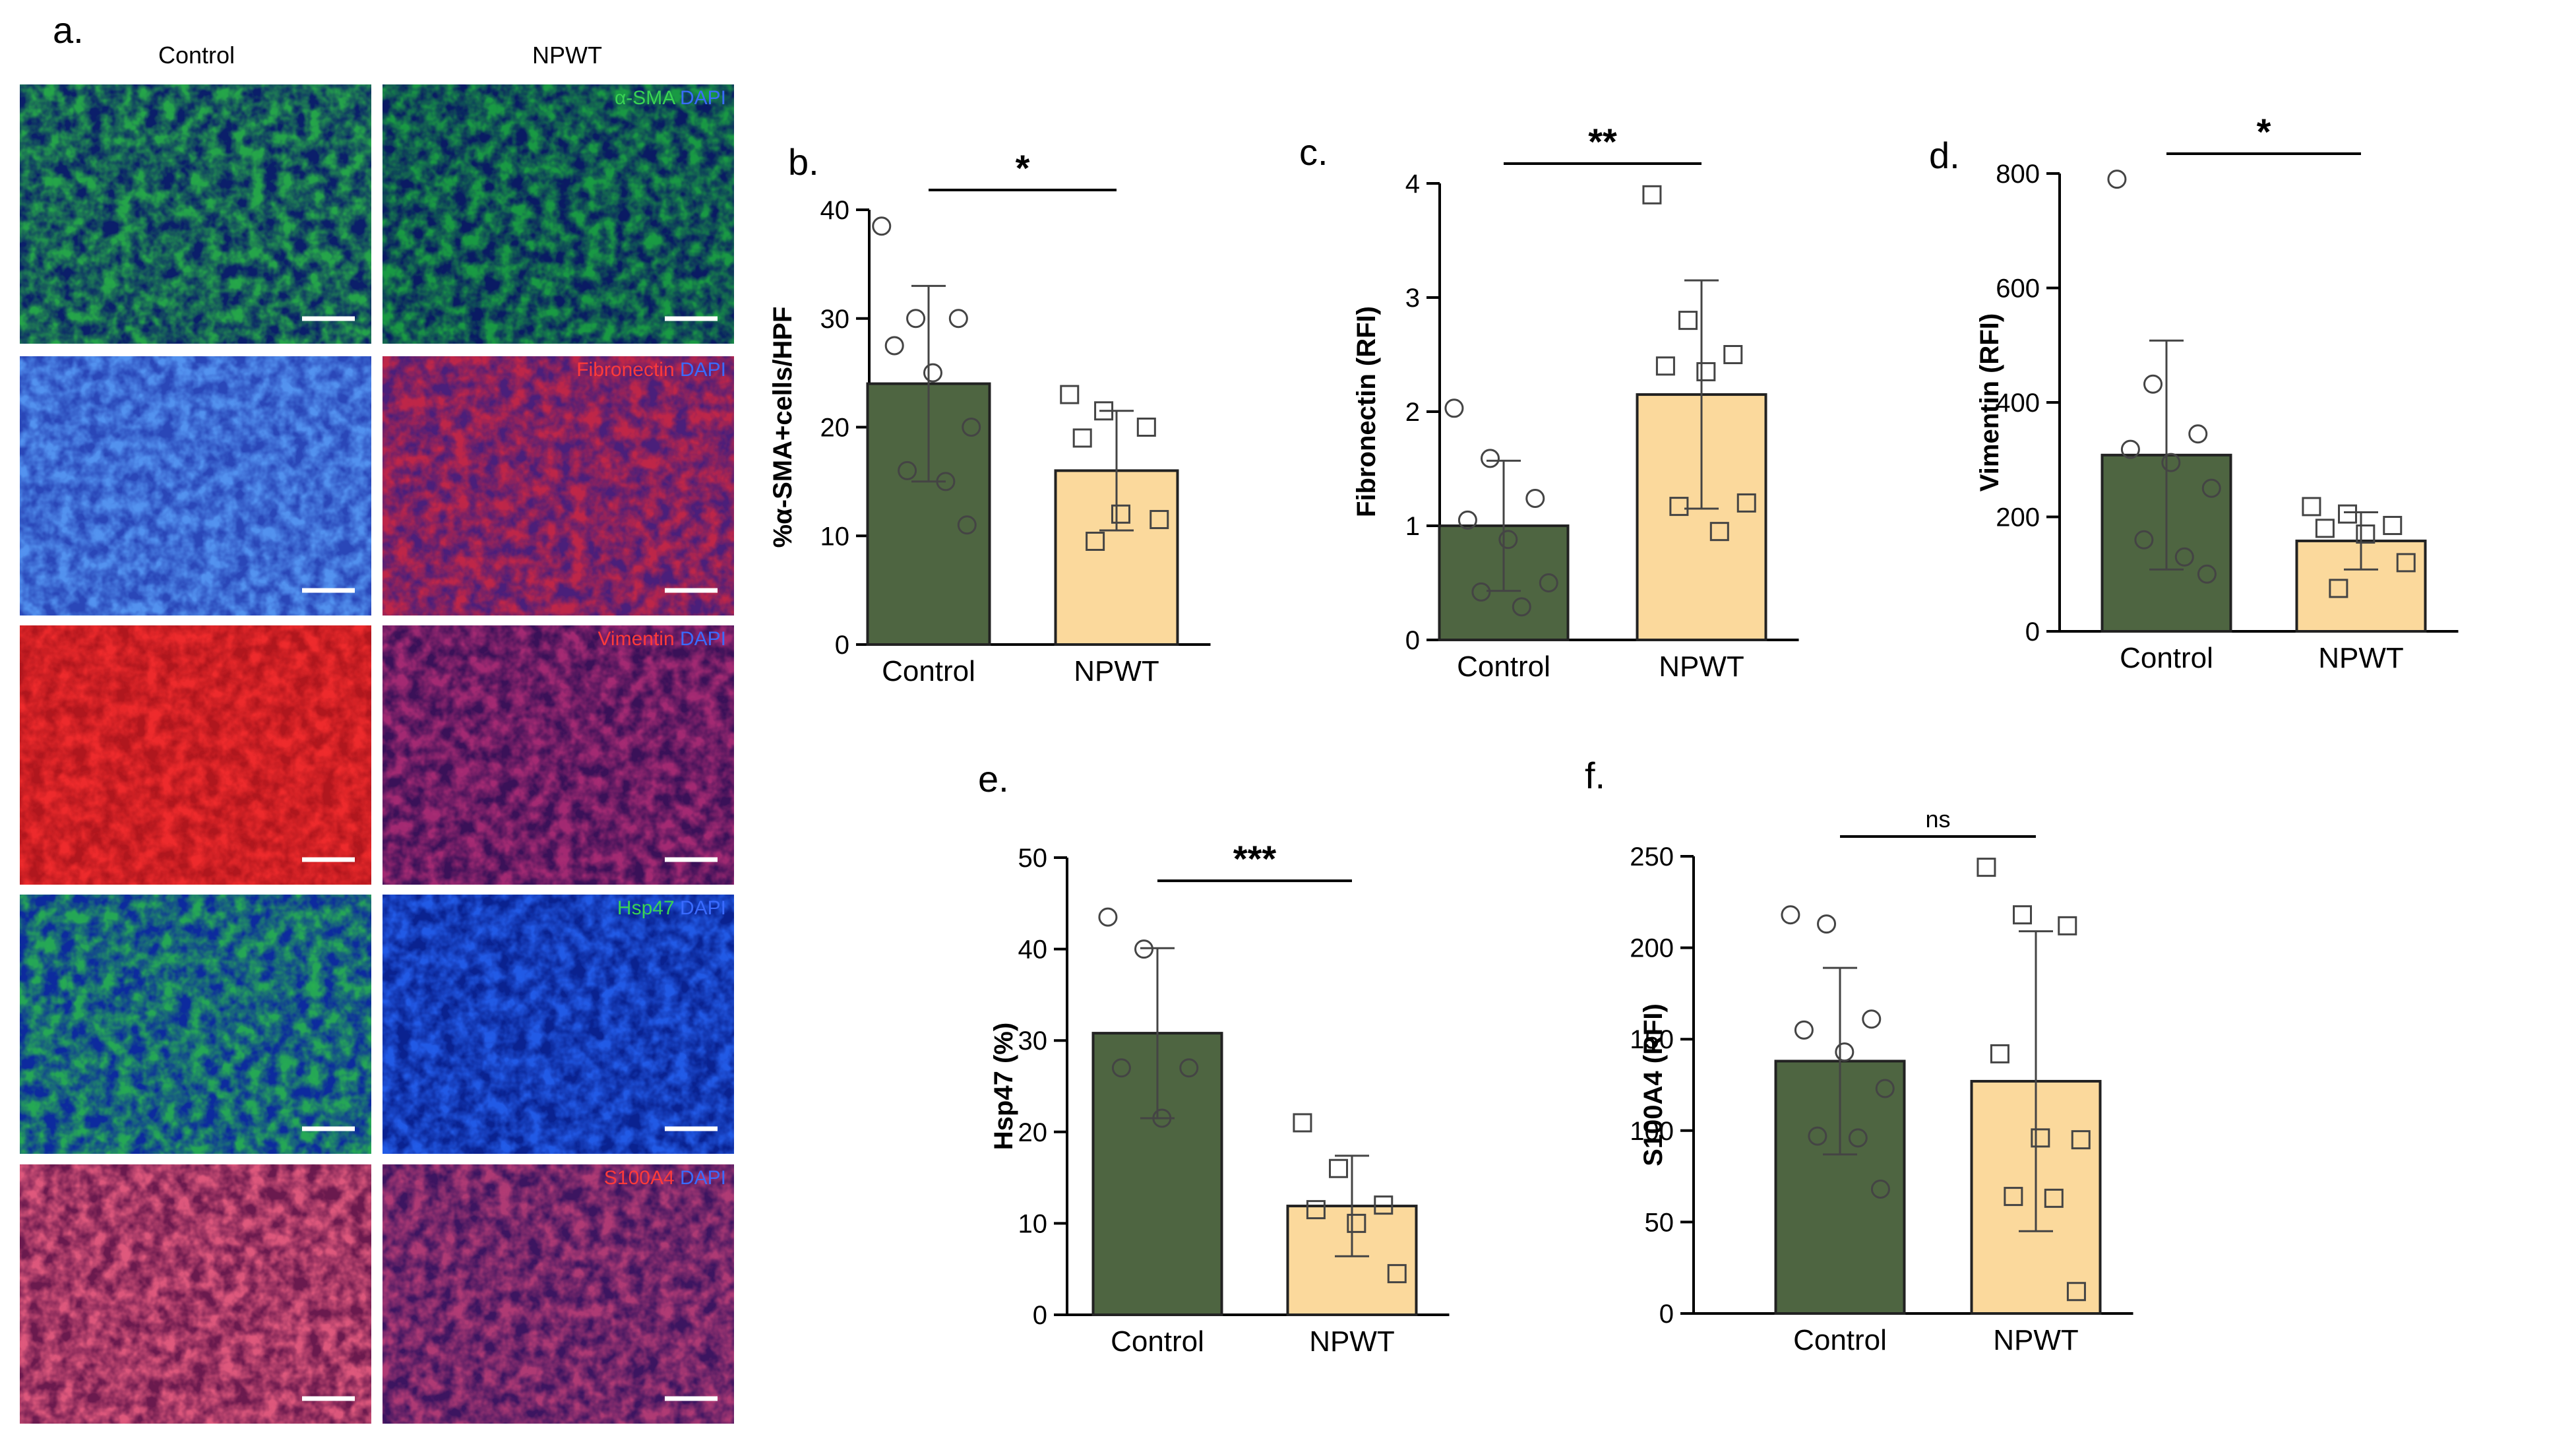  Describe the element at coordinates (558, 1024) in the screenshot. I see `micrograph-npwt-3: Hsp47 DAPI` at that location.